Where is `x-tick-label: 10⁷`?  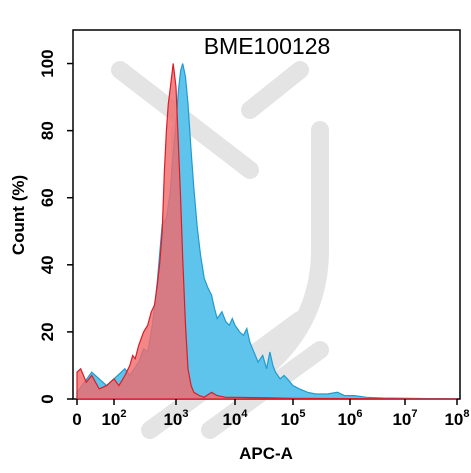
x-tick-label: 10⁷ is located at coordinates (404, 418).